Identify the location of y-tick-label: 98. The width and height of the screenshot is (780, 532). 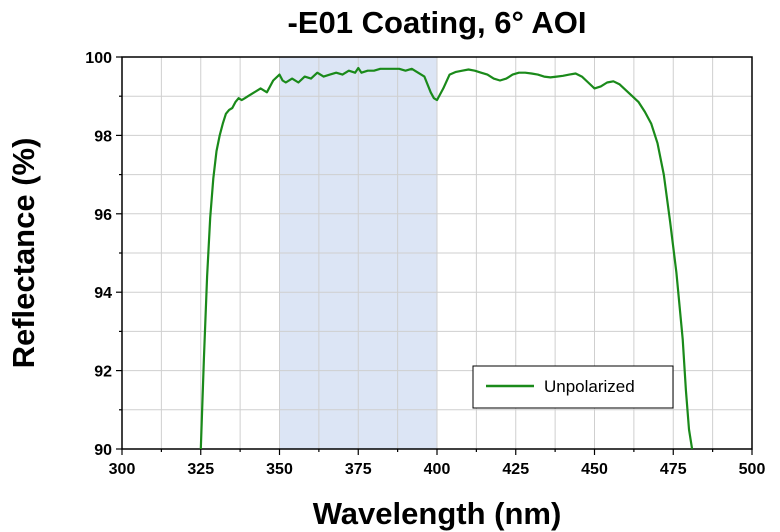
(103, 136).